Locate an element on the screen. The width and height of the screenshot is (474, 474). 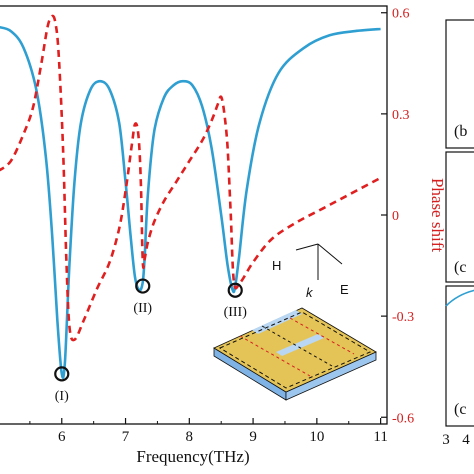
side-panel-tick-4: 4 is located at coordinates (466, 440).